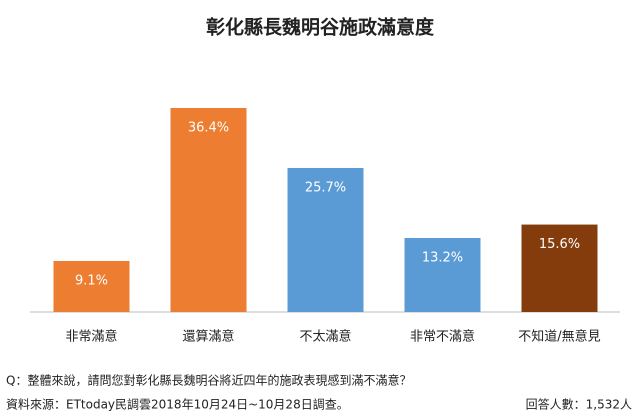 The width and height of the screenshot is (640, 418). Describe the element at coordinates (325, 337) in the screenshot. I see `x-tick-label: 不太滿意` at that location.